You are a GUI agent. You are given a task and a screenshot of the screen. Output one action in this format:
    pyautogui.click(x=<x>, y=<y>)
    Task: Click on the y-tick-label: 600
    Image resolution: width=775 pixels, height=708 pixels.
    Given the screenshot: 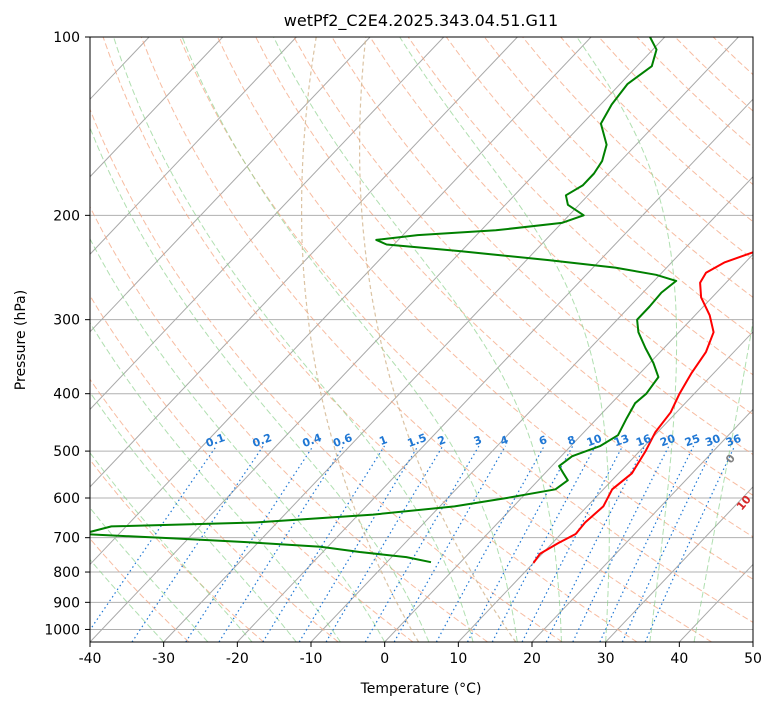 What is the action you would take?
    pyautogui.click(x=66, y=499)
    